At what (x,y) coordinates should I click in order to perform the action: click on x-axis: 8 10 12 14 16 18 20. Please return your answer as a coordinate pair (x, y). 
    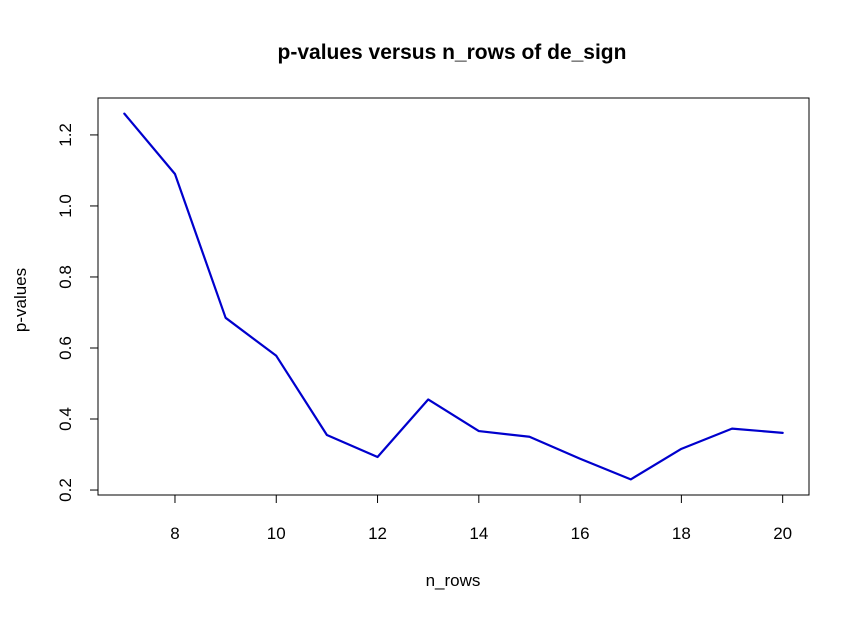
    Looking at the image, I should click on (481, 518).